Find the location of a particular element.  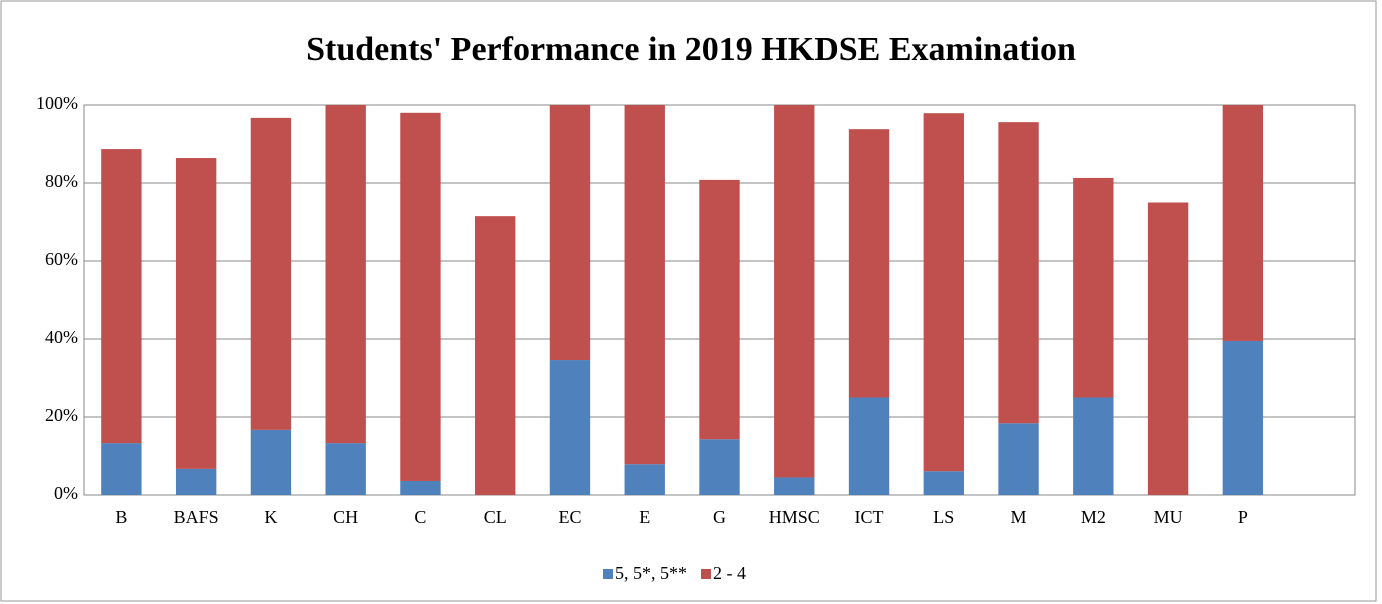

legend-label: 2 - 4 is located at coordinates (729, 573).